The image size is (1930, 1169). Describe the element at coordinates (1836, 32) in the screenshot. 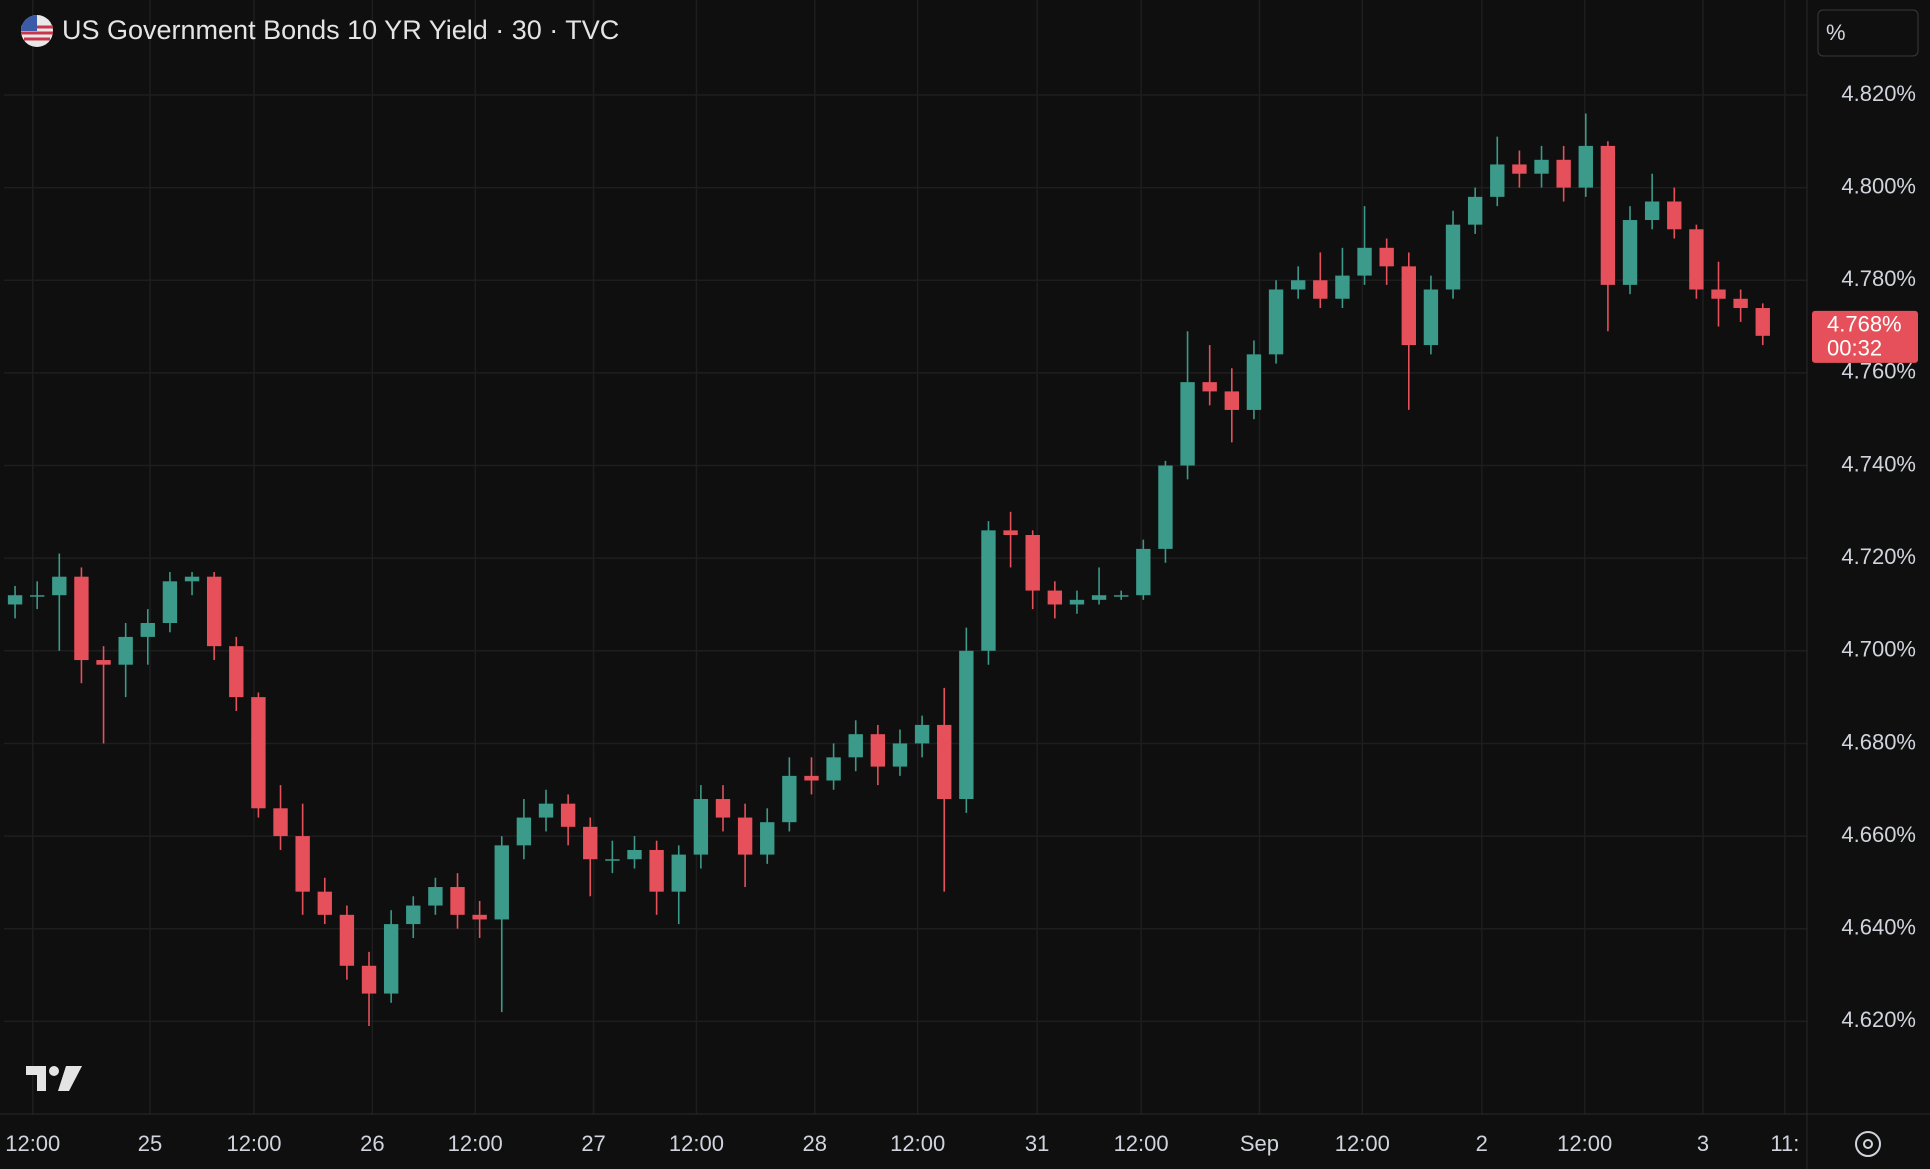

I see `scale-button-label: %` at that location.